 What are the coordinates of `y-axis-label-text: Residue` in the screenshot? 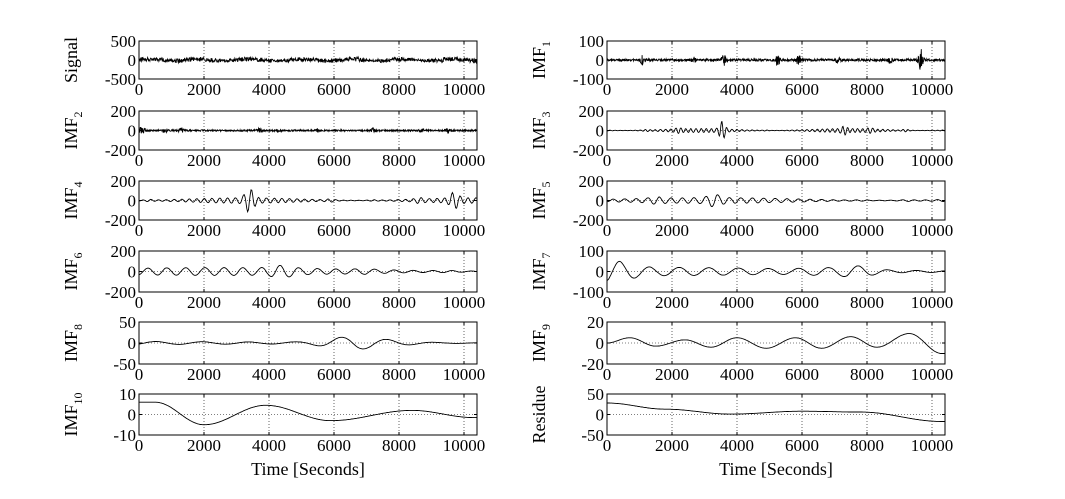 It's located at (539, 414).